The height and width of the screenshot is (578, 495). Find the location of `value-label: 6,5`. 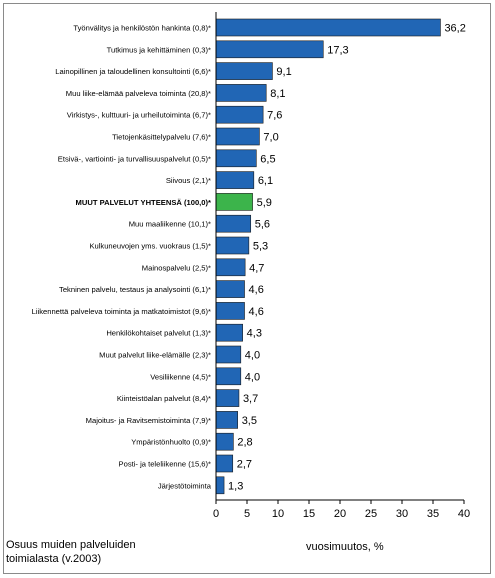

value-label: 6,5 is located at coordinates (267, 159).